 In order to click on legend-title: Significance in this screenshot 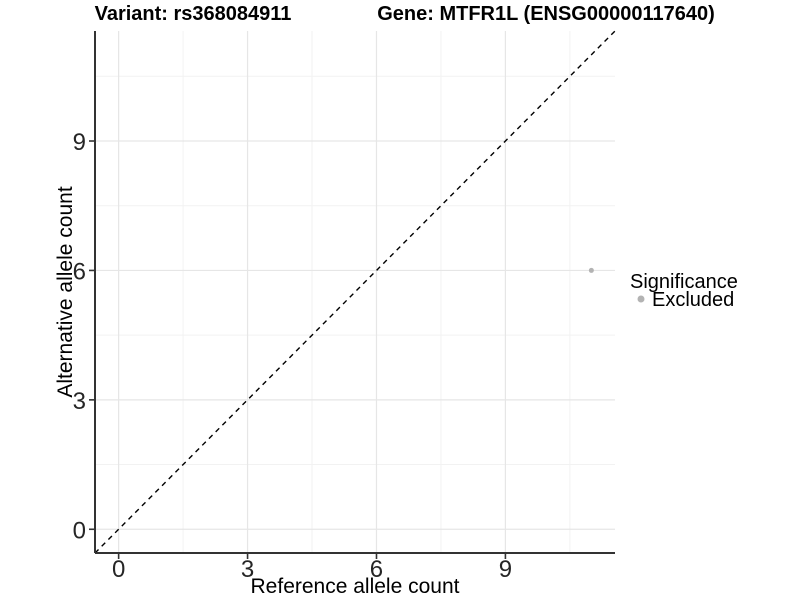, I will do `click(684, 282)`.